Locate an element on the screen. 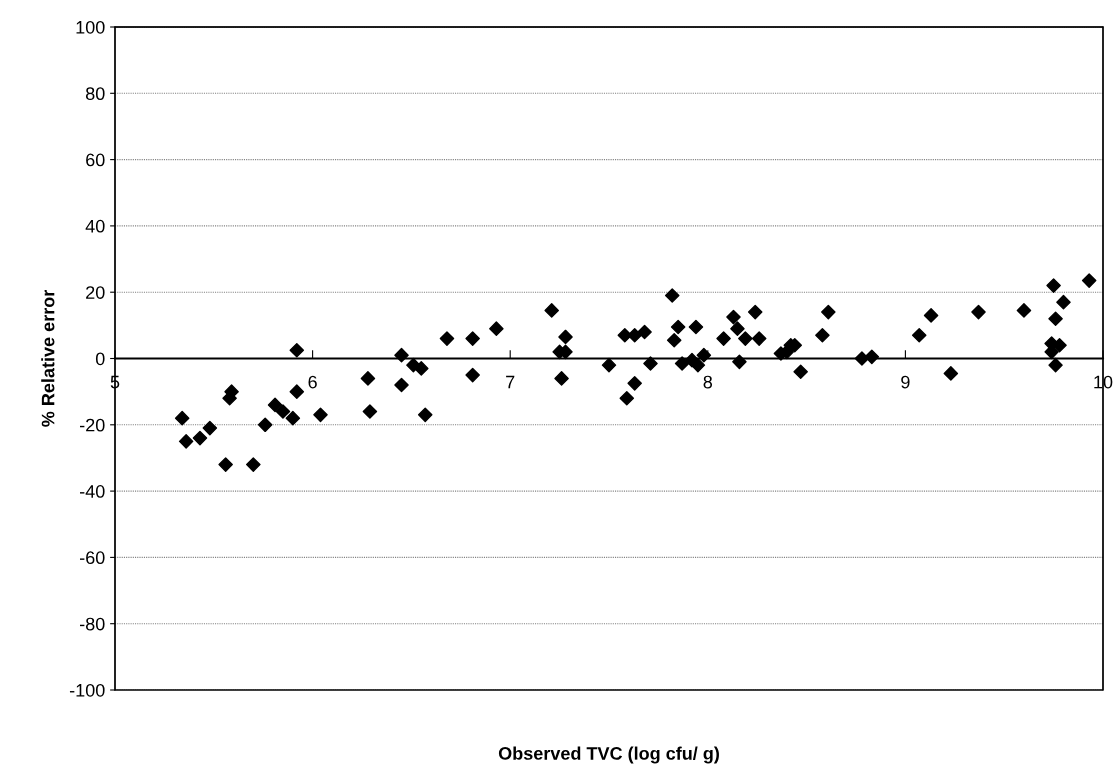 The width and height of the screenshot is (1114, 776). x-tick-label: 6 is located at coordinates (312, 382).